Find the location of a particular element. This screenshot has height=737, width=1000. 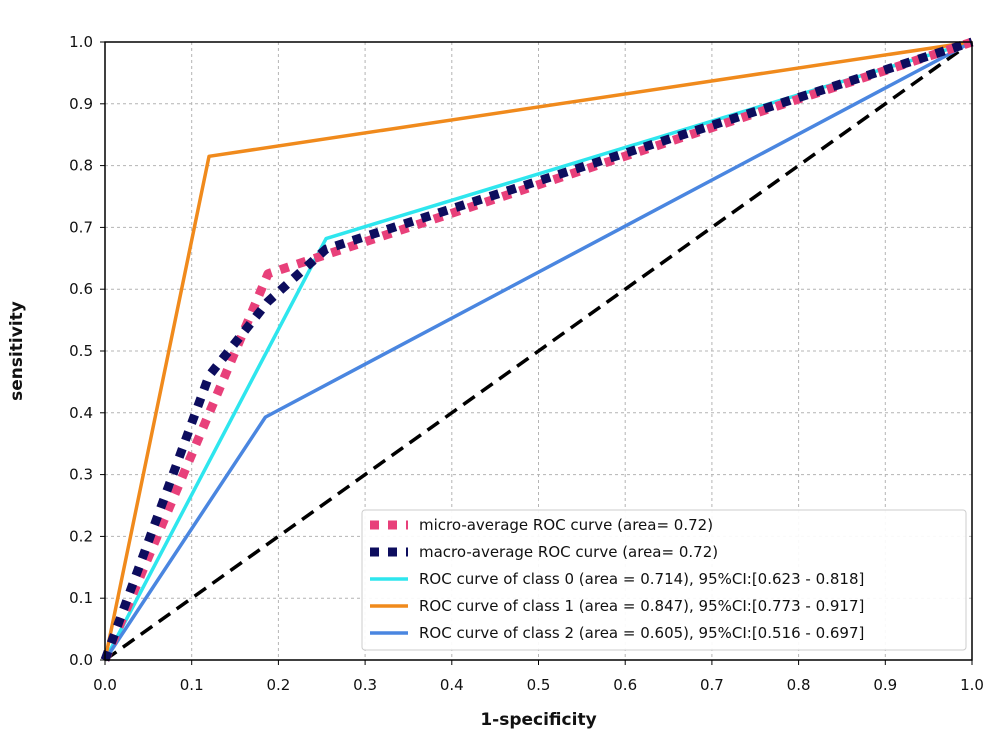

legend-label: micro-average ROC curve (area= 0.72) is located at coordinates (566, 525).